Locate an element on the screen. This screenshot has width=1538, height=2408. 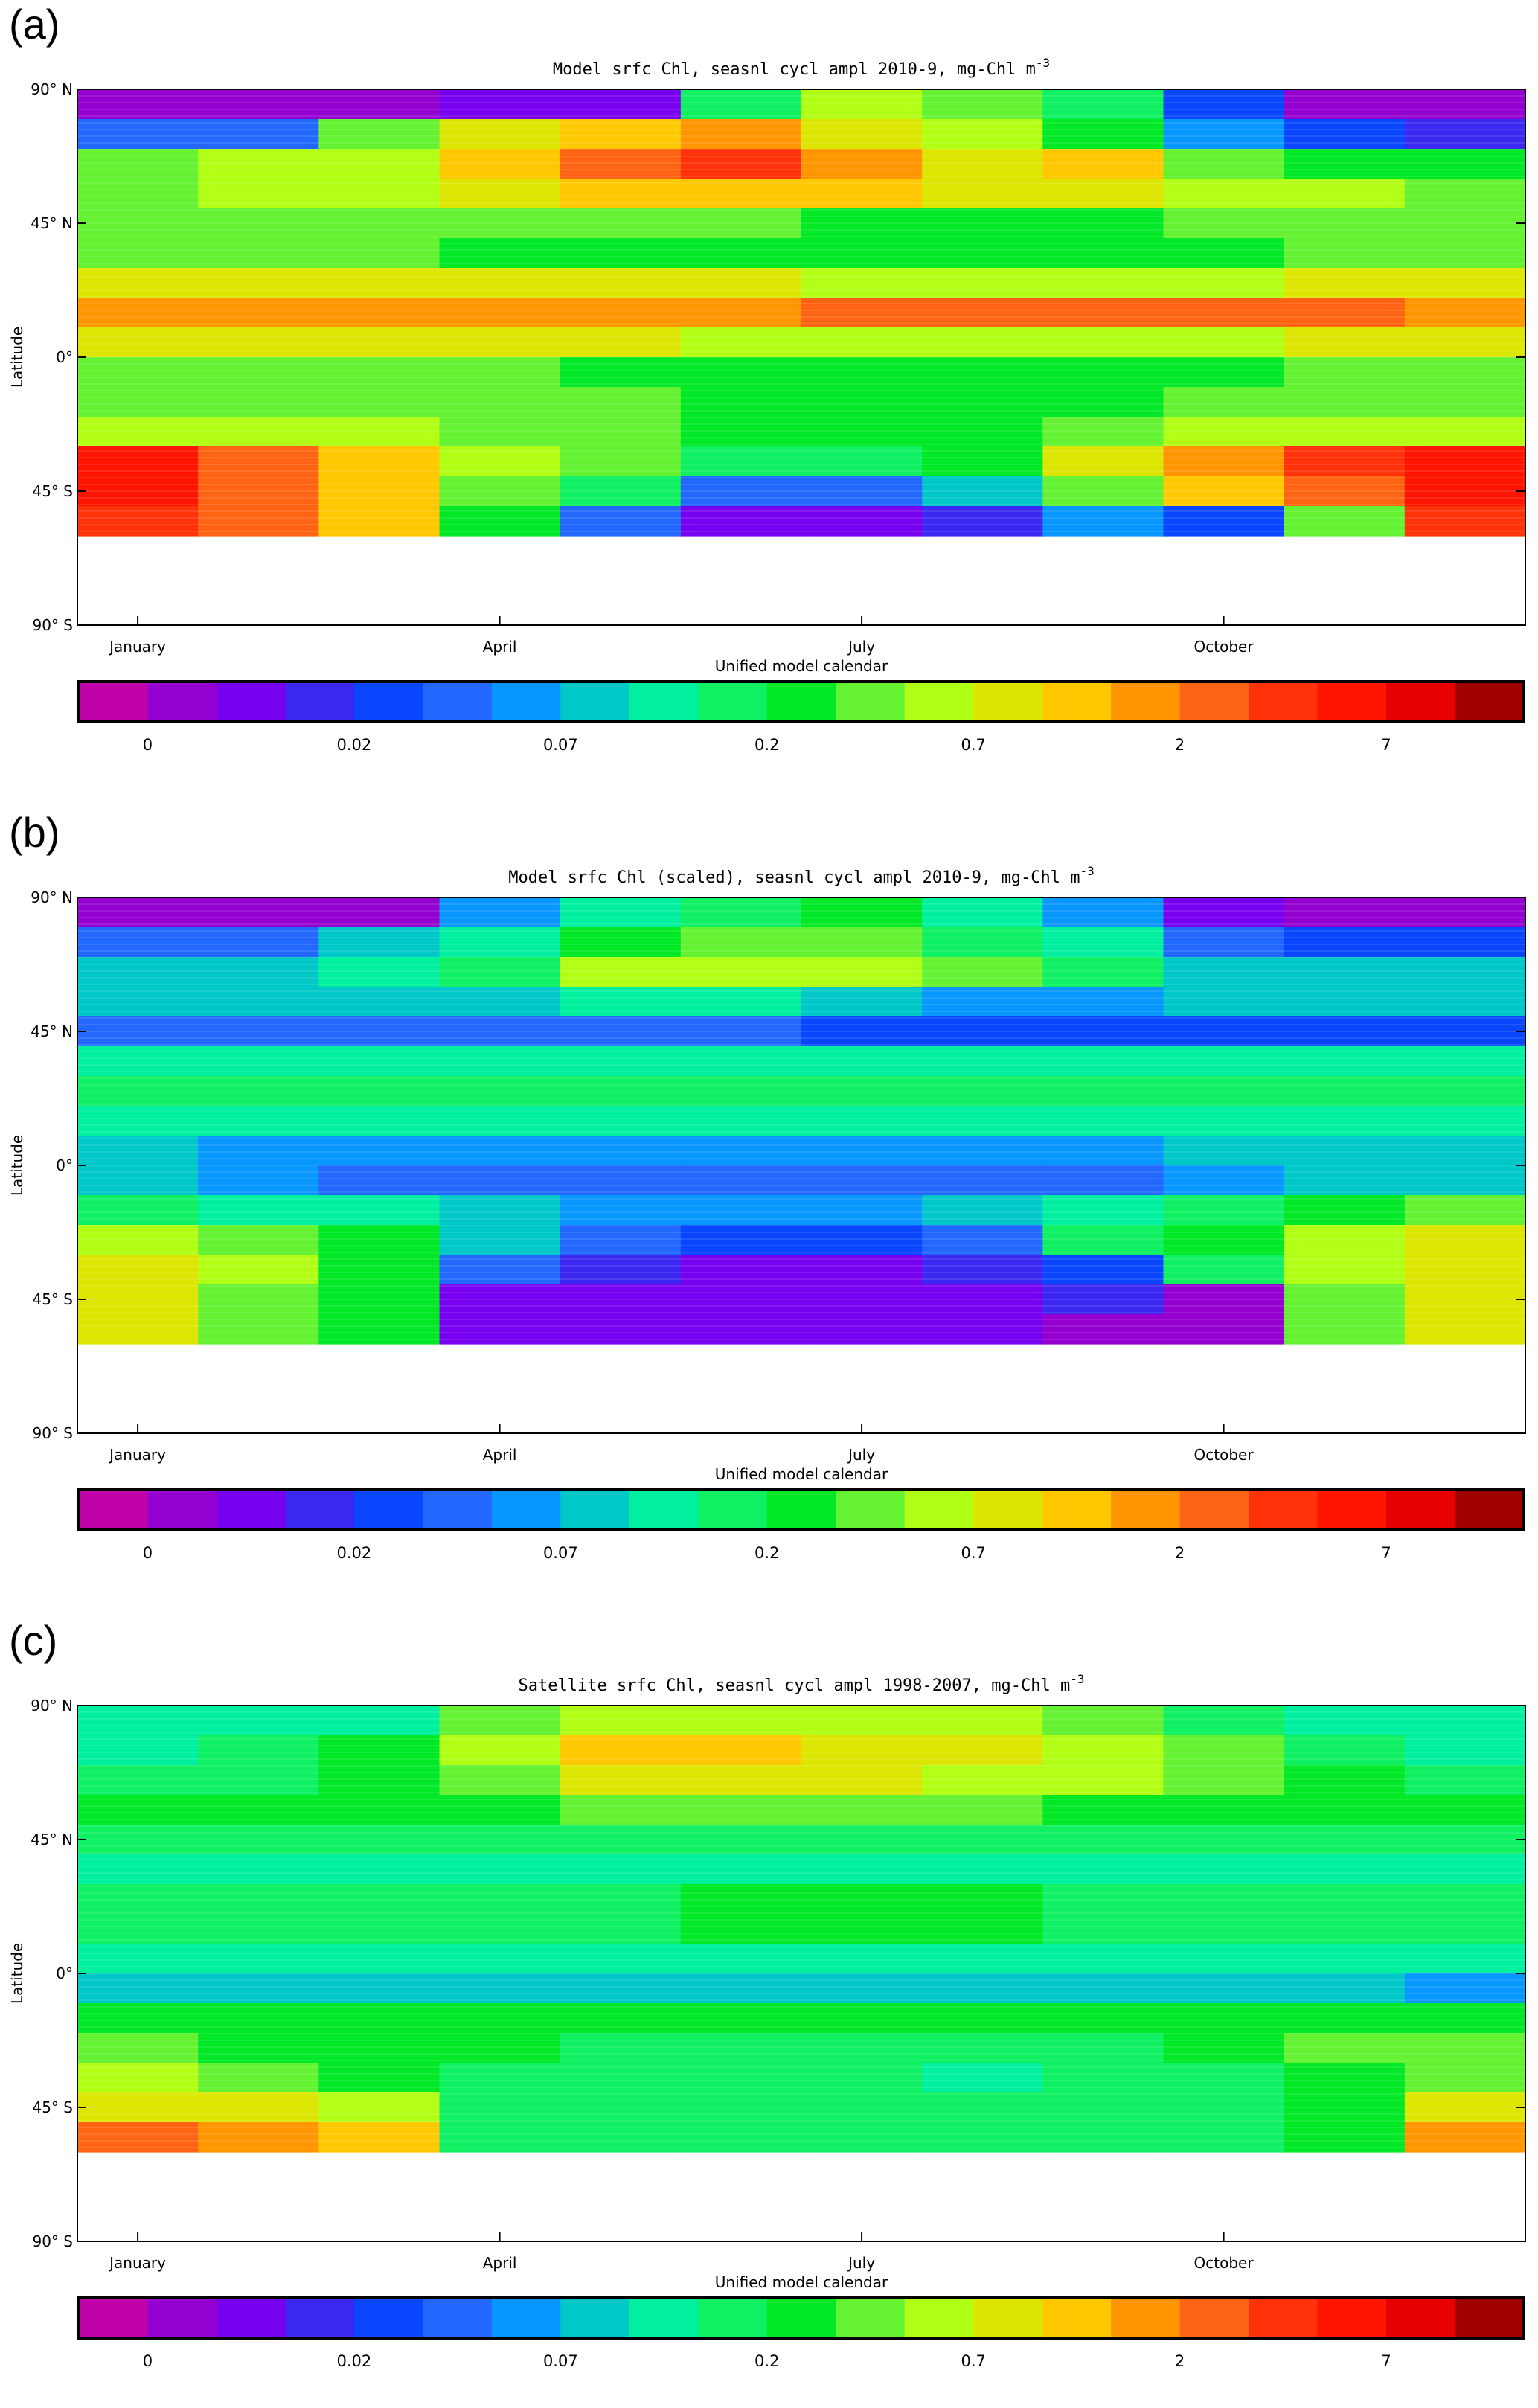
colorbar-tick-label: 0.02 is located at coordinates (355, 2361).